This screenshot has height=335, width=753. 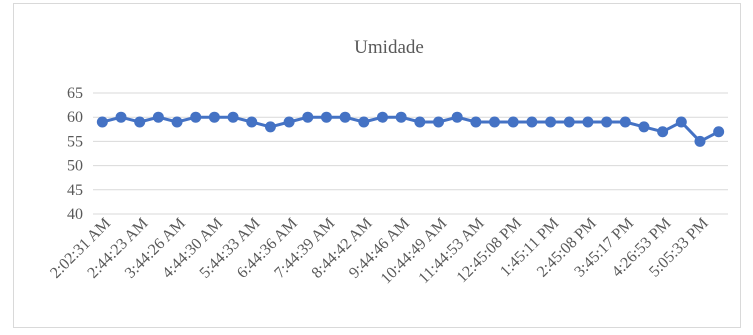 What do you see at coordinates (75, 154) in the screenshot?
I see `y-axis-ticks: 40 45 50 55 60 65` at bounding box center [75, 154].